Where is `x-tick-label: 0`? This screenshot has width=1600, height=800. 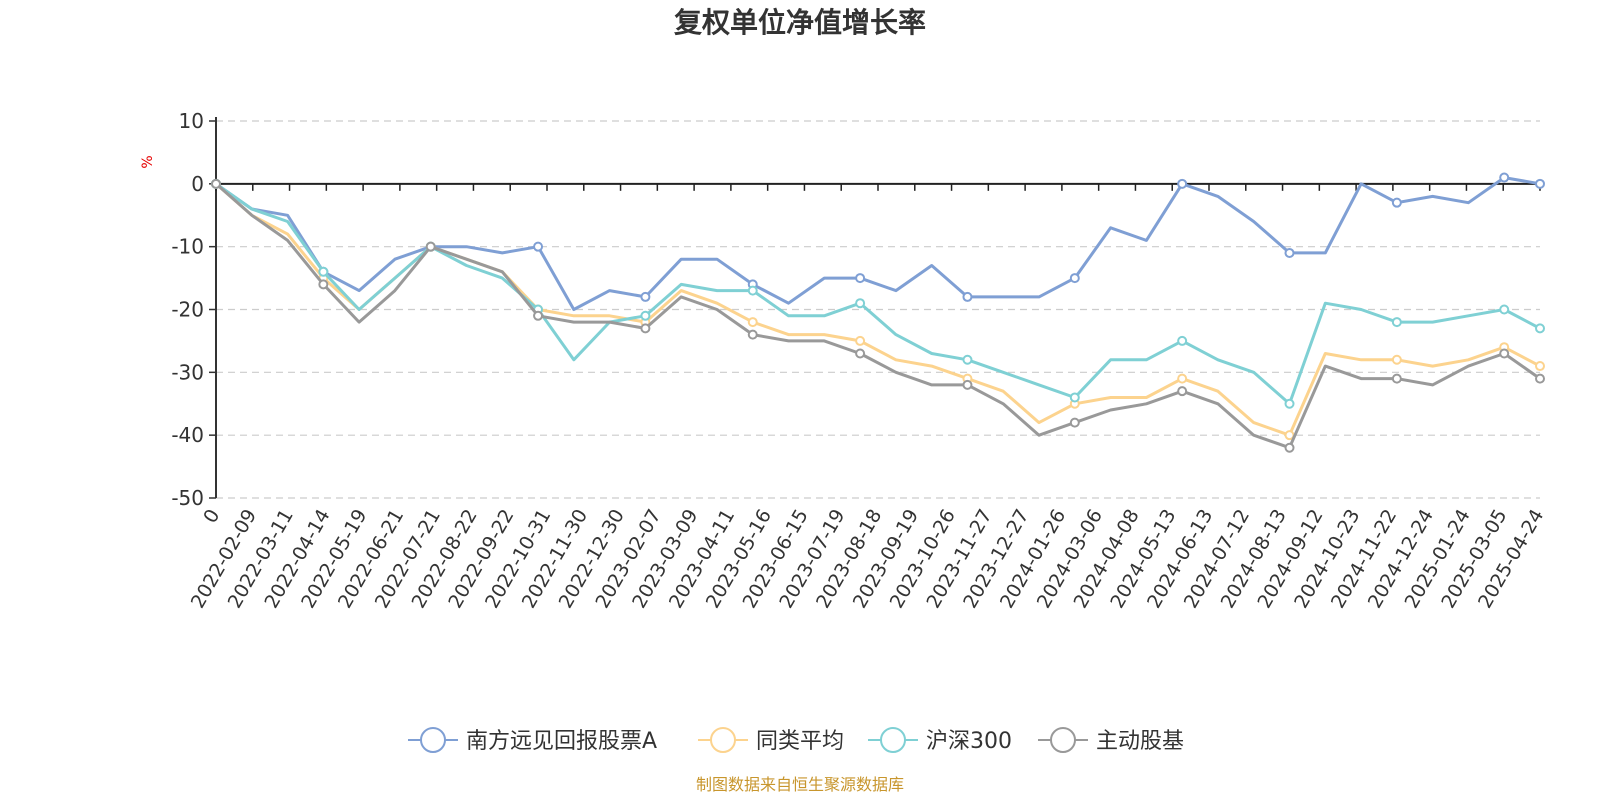 x-tick-label: 0 is located at coordinates (211, 516).